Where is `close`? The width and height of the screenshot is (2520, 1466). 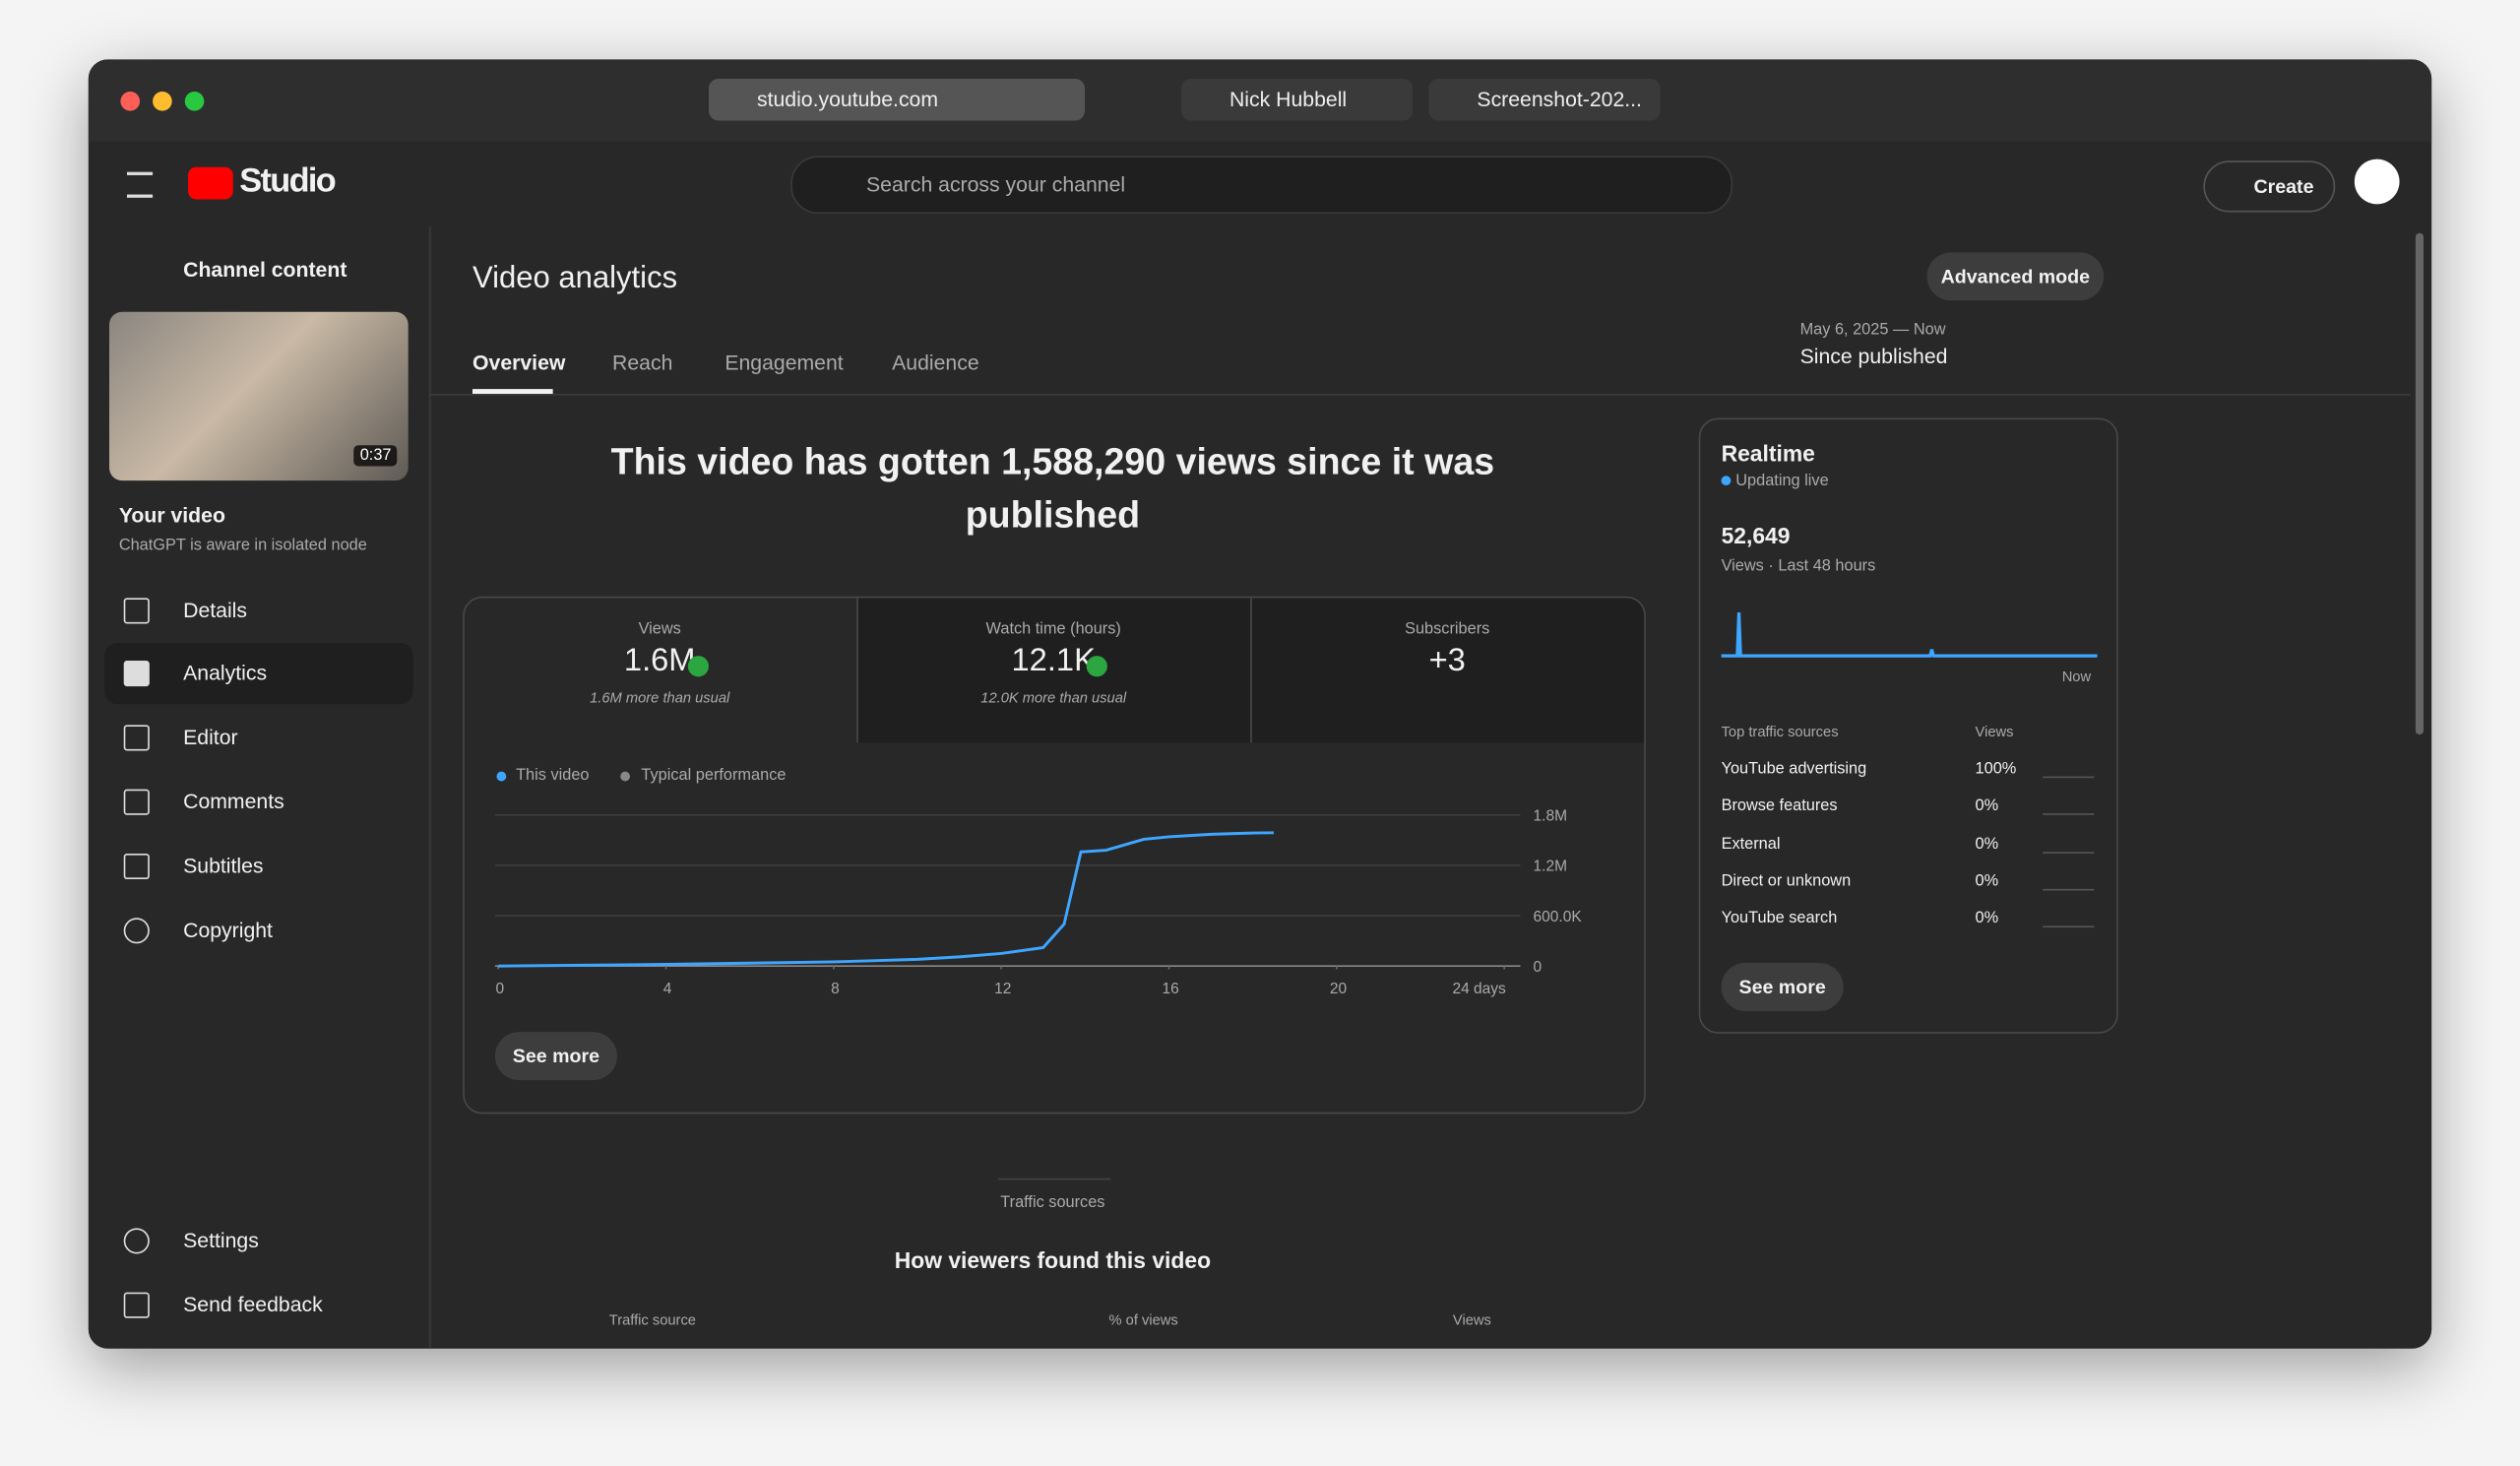
close is located at coordinates (130, 102).